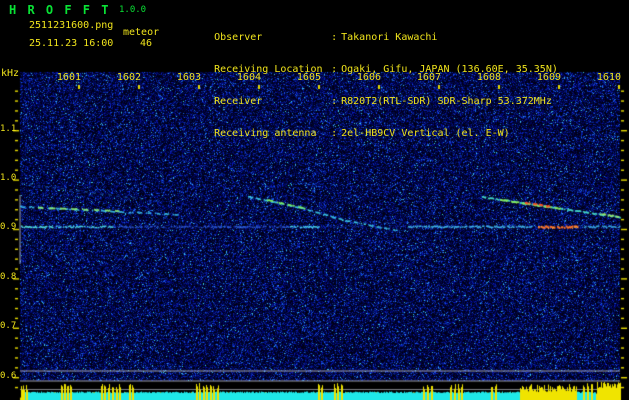  Describe the element at coordinates (71, 25) in the screenshot. I see `filename-label: 2511231600.png` at that location.